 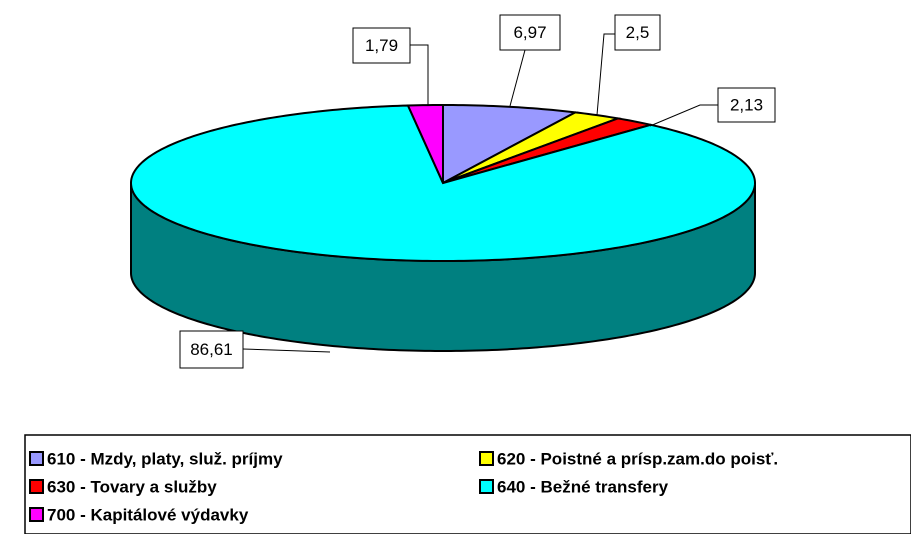 I want to click on legend-label: 630 - Tovary a služby, so click(x=132, y=486).